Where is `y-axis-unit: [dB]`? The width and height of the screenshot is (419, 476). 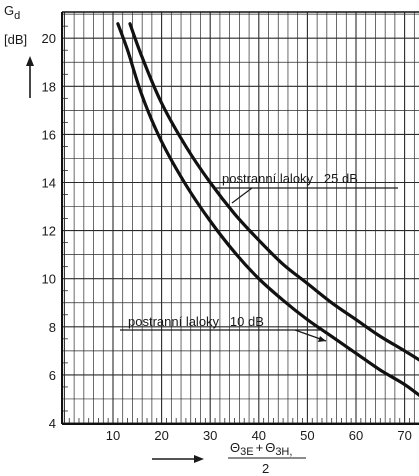 y-axis-unit: [dB] is located at coordinates (15, 39).